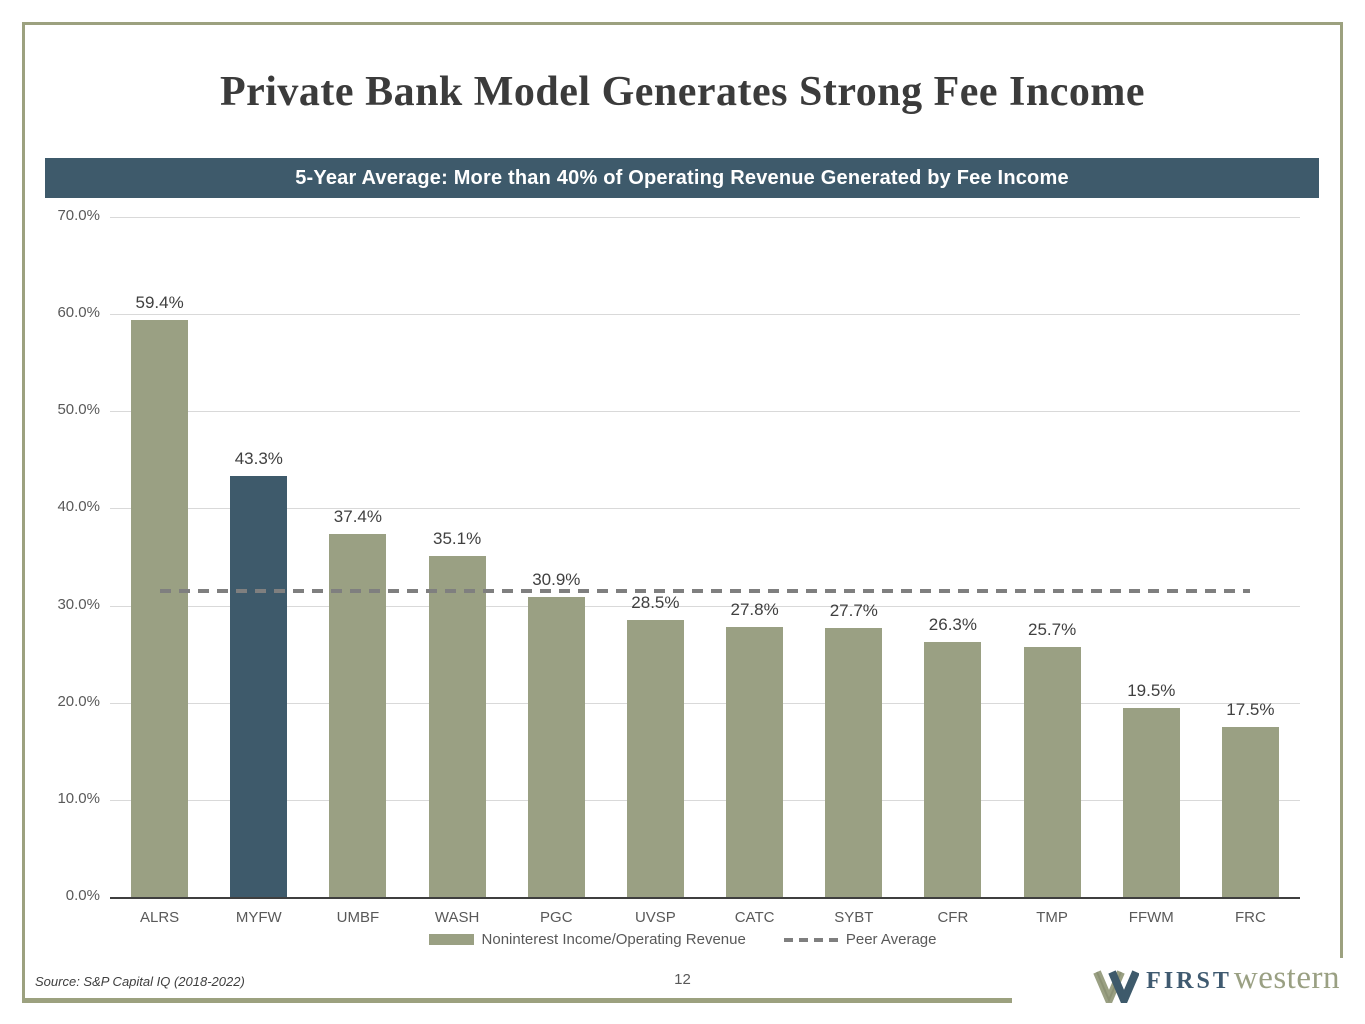  Describe the element at coordinates (358, 917) in the screenshot. I see `category-label: UMBF` at that location.